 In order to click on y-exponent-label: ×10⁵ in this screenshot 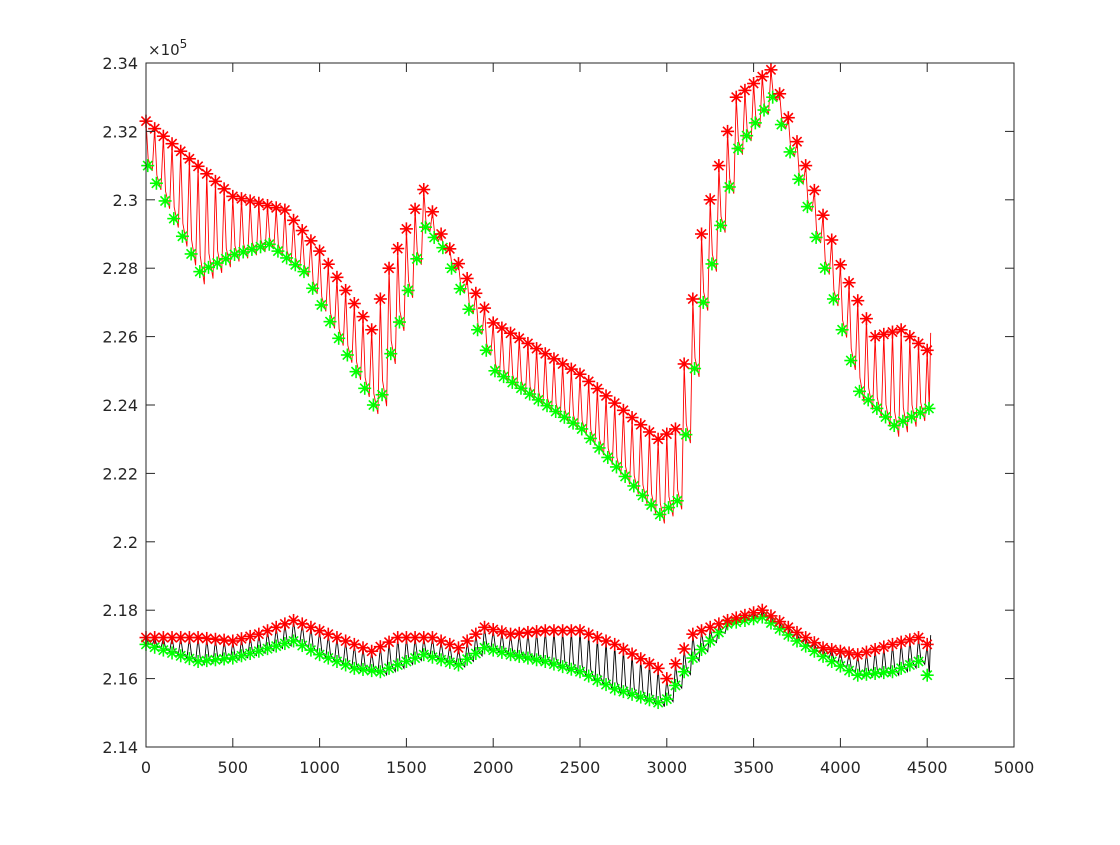, I will do `click(167, 48)`.